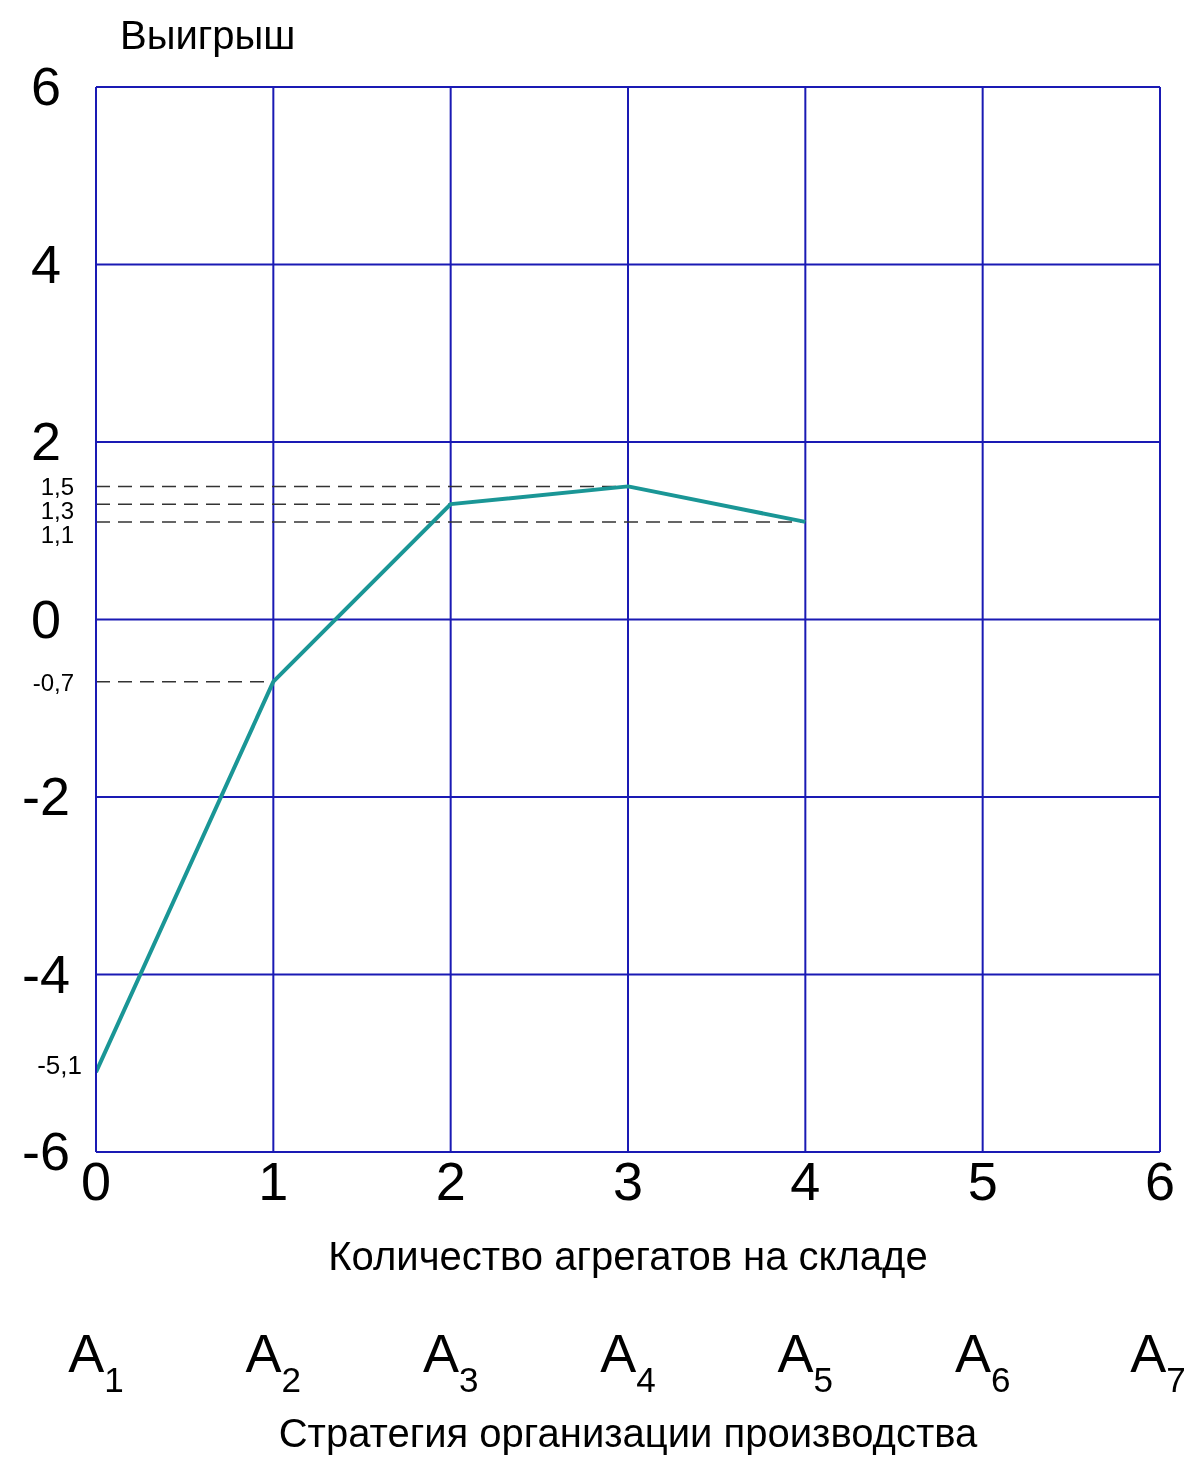 This screenshot has height=1461, width=1188. I want to click on text: A$_{3}$, so click(450, 1361).